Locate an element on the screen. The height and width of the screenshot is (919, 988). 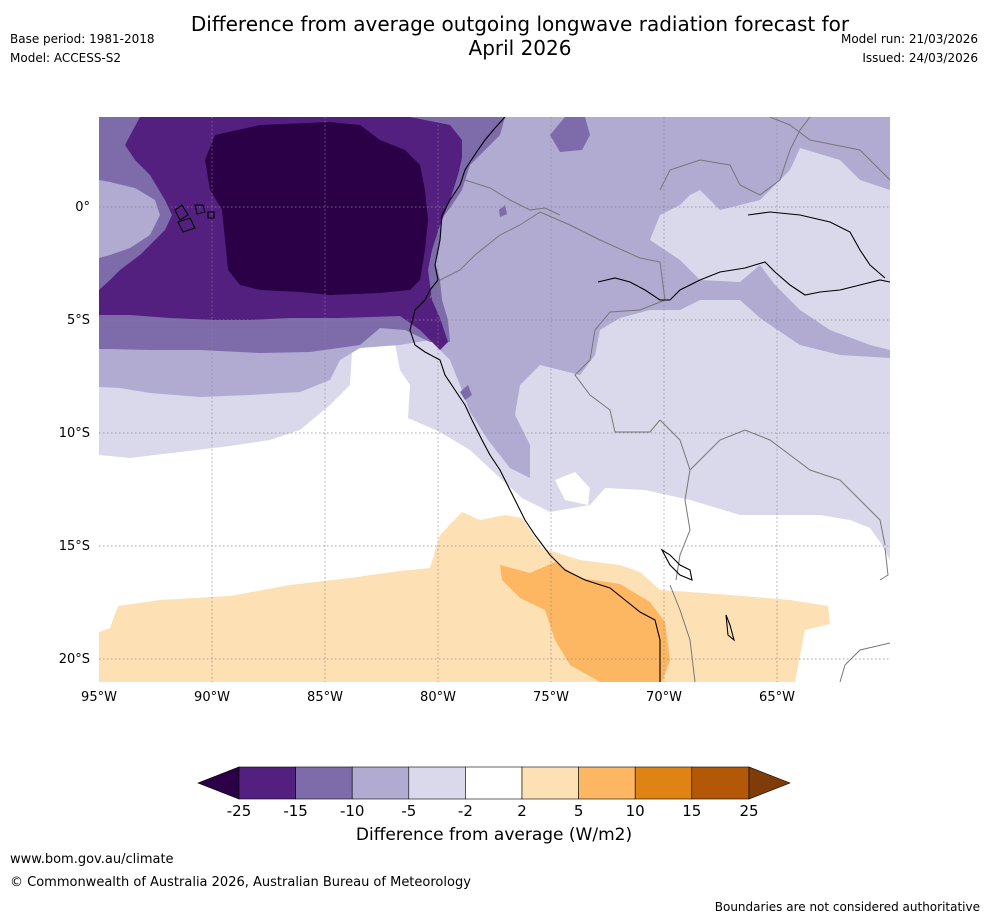
coast-amazon is located at coordinates (743, 281).